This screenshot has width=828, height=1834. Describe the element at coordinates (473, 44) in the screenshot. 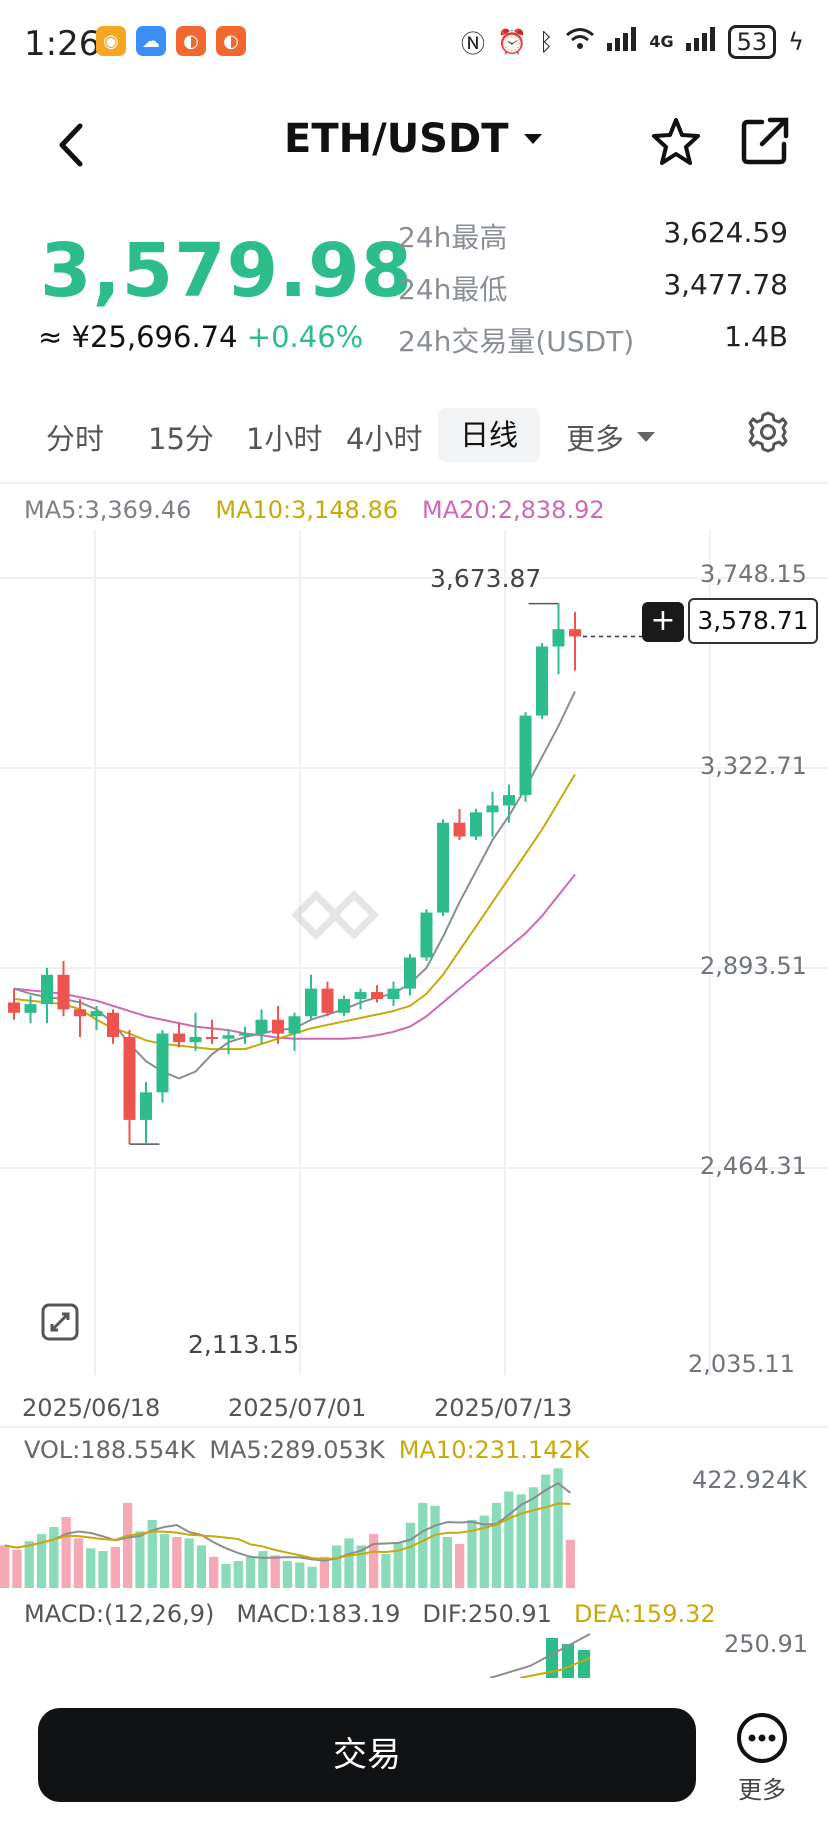

I see `nfc-icon: Ⓝ` at that location.